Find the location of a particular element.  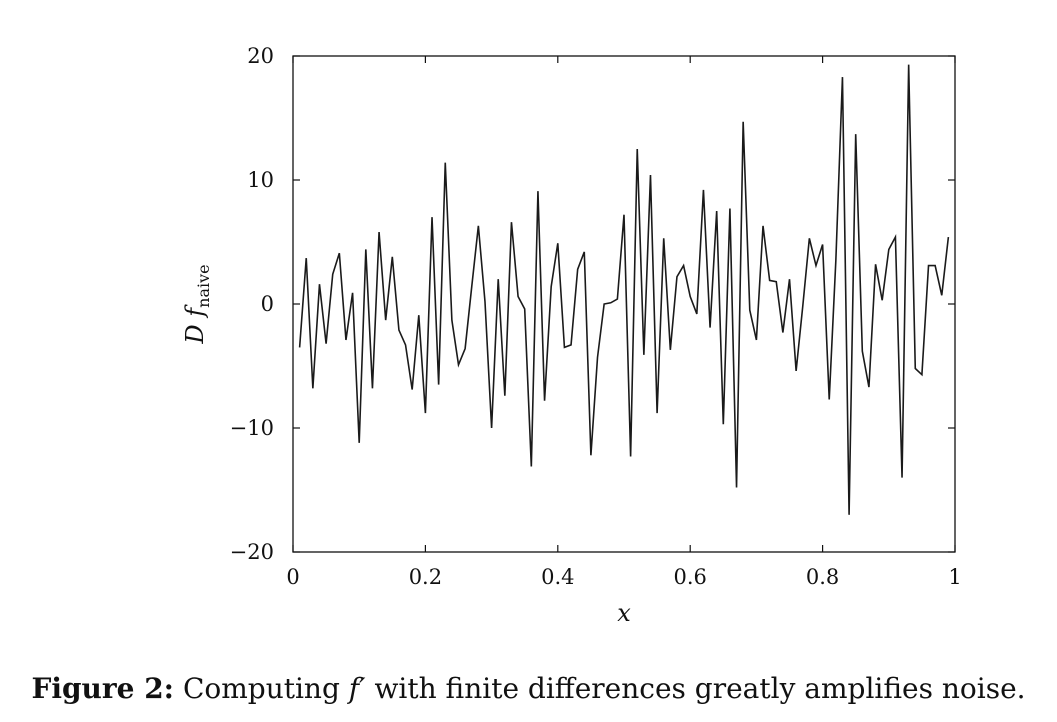

caption-before: Computing is located at coordinates (261, 688).